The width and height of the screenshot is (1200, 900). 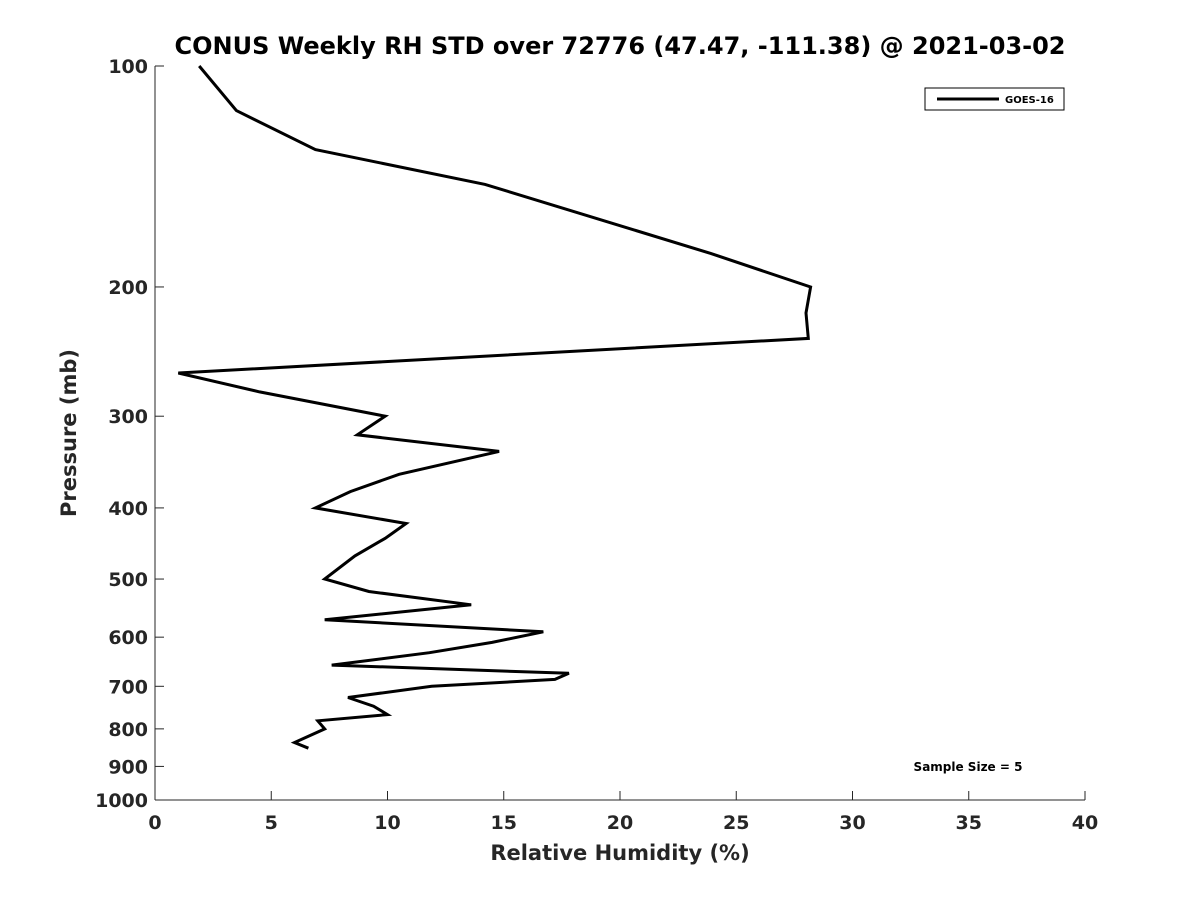 I want to click on x-tick-label: 15, so click(x=504, y=823).